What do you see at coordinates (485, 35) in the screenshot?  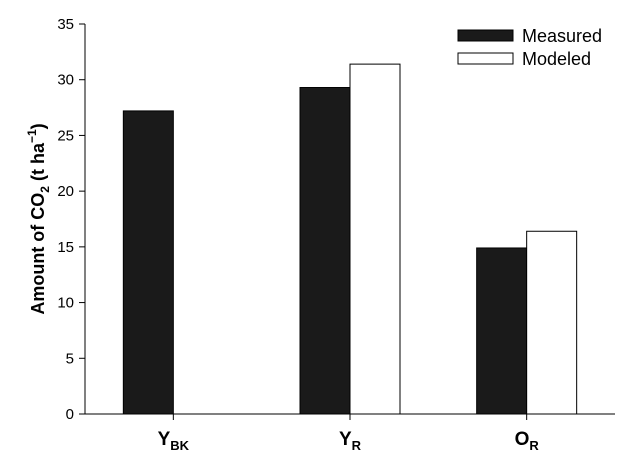 I see `legend-swatch-measured` at bounding box center [485, 35].